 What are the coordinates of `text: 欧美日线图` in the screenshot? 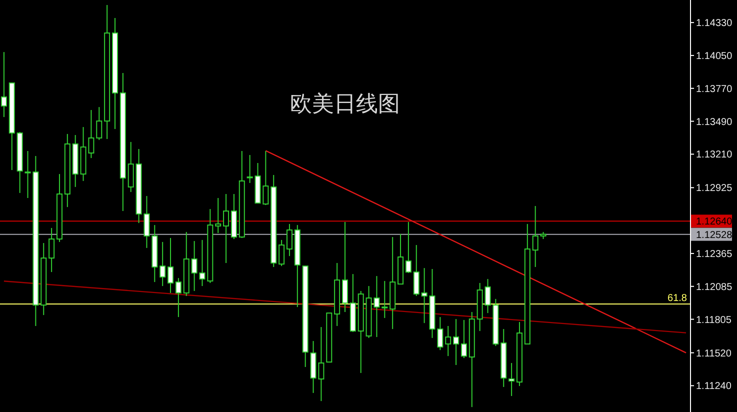 It's located at (345, 103).